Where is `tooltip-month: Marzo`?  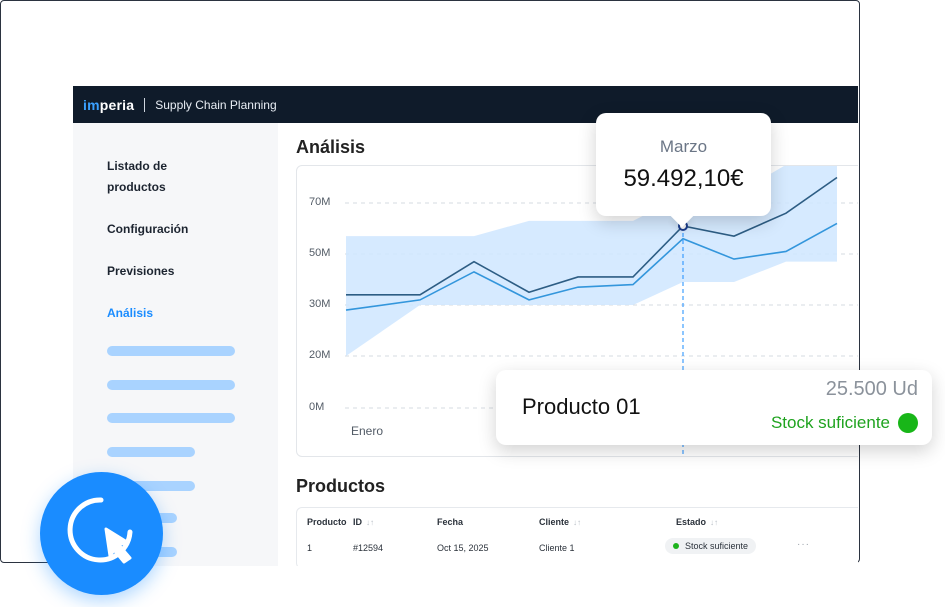 tooltip-month: Marzo is located at coordinates (683, 146).